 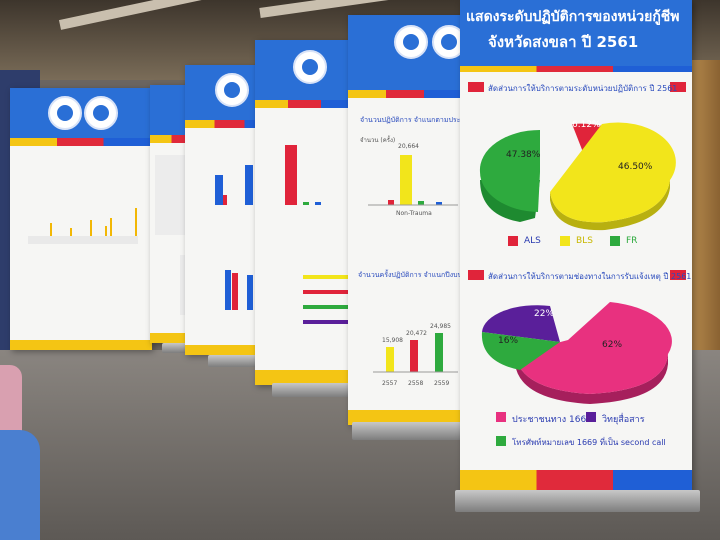 I want to click on pie1-label-als: 6.12%, so click(x=586, y=125).